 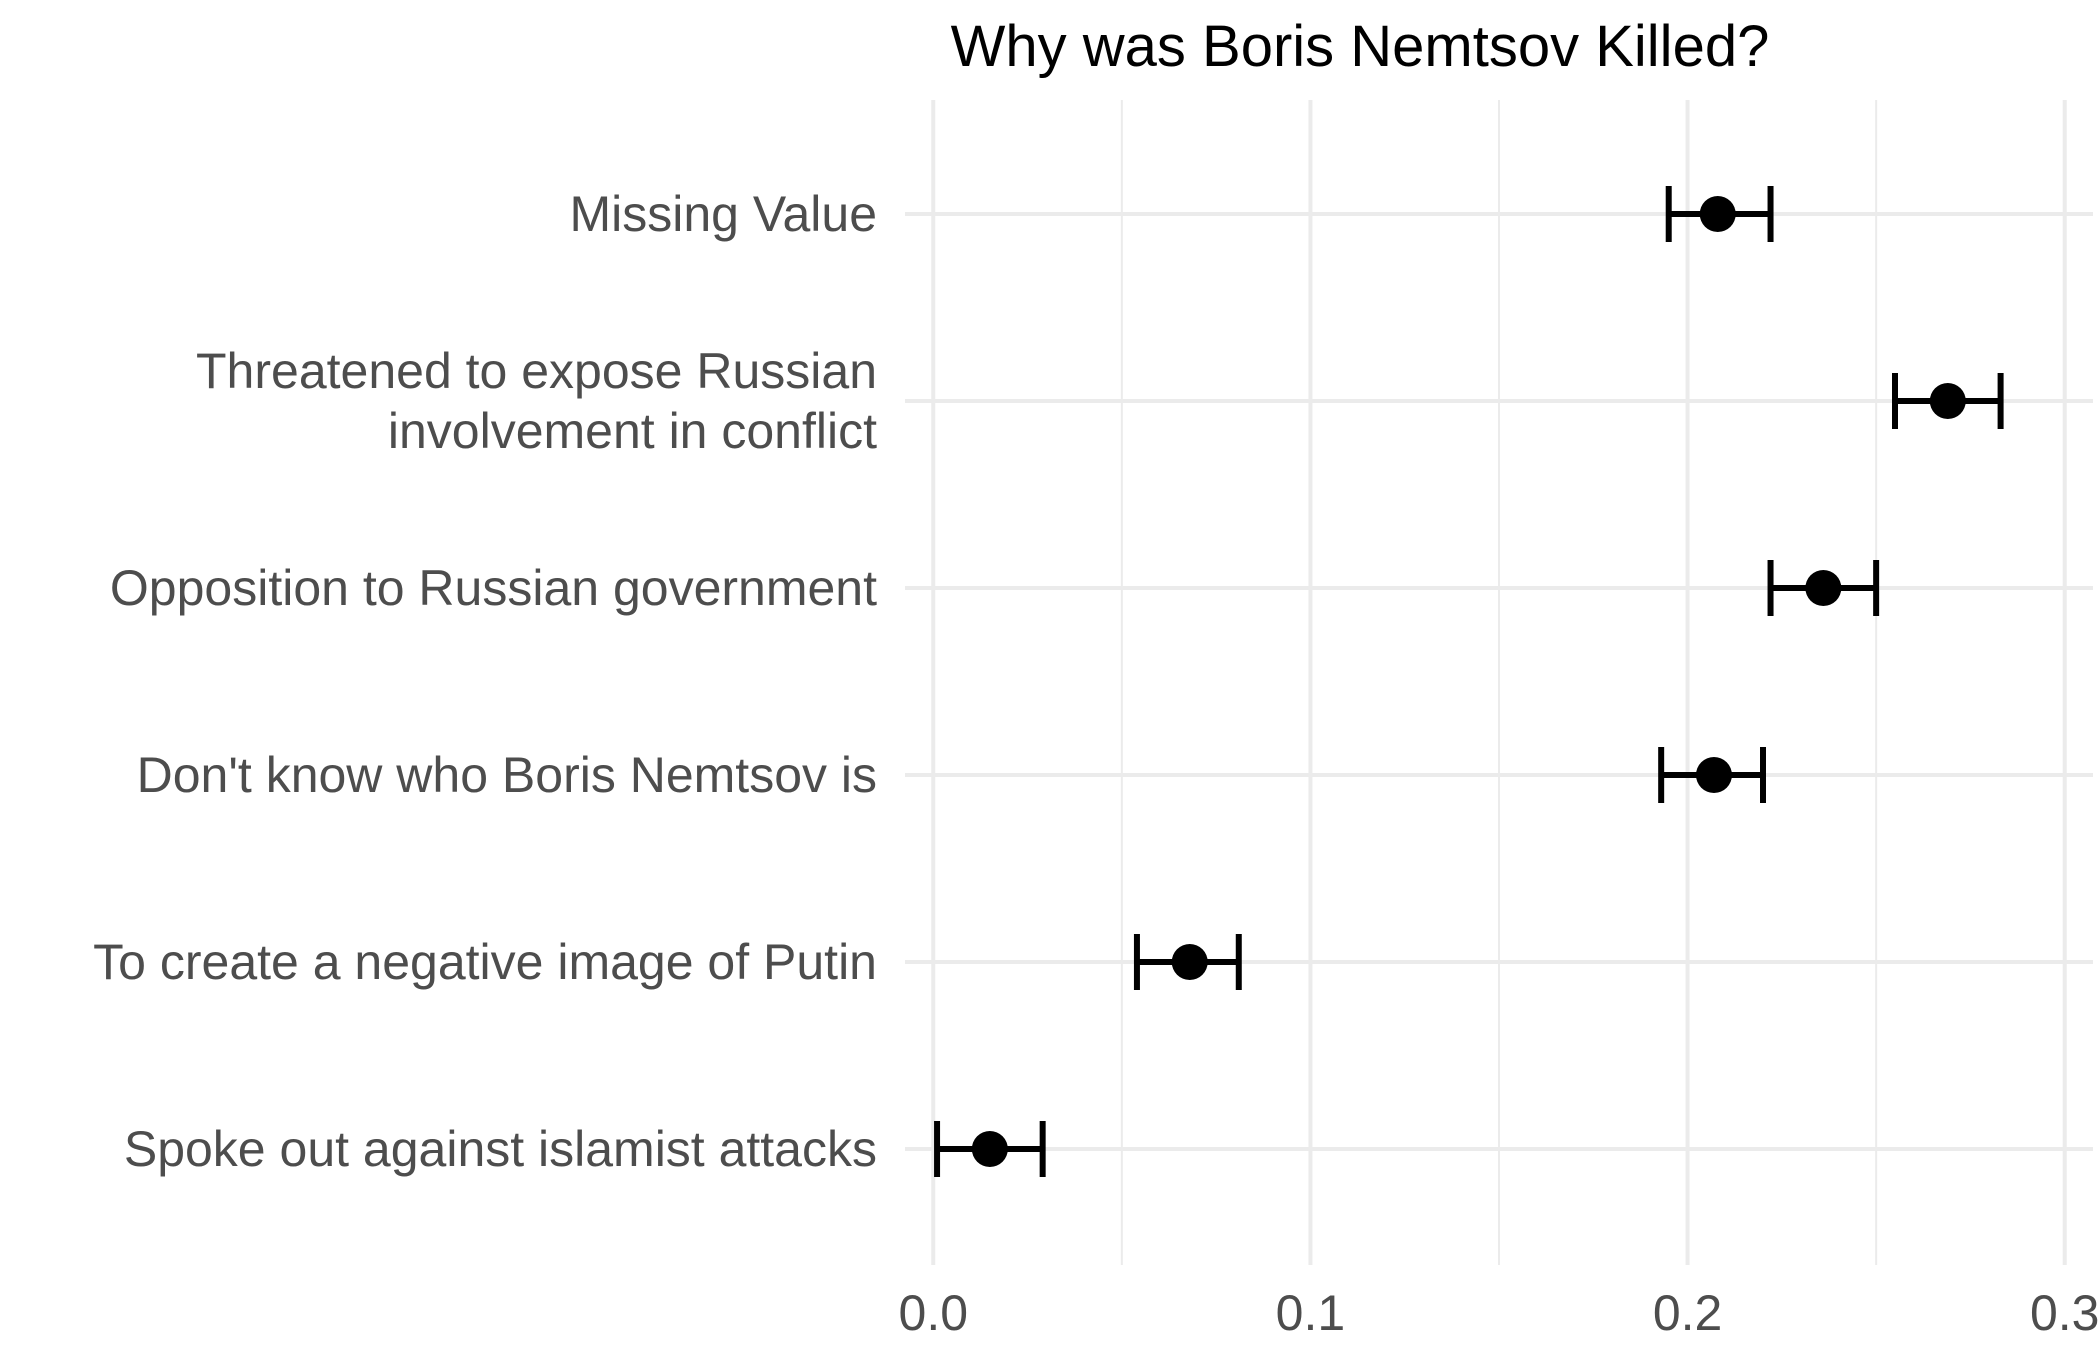 What do you see at coordinates (1688, 1313) in the screenshot?
I see `x-tick-label: 0.2` at bounding box center [1688, 1313].